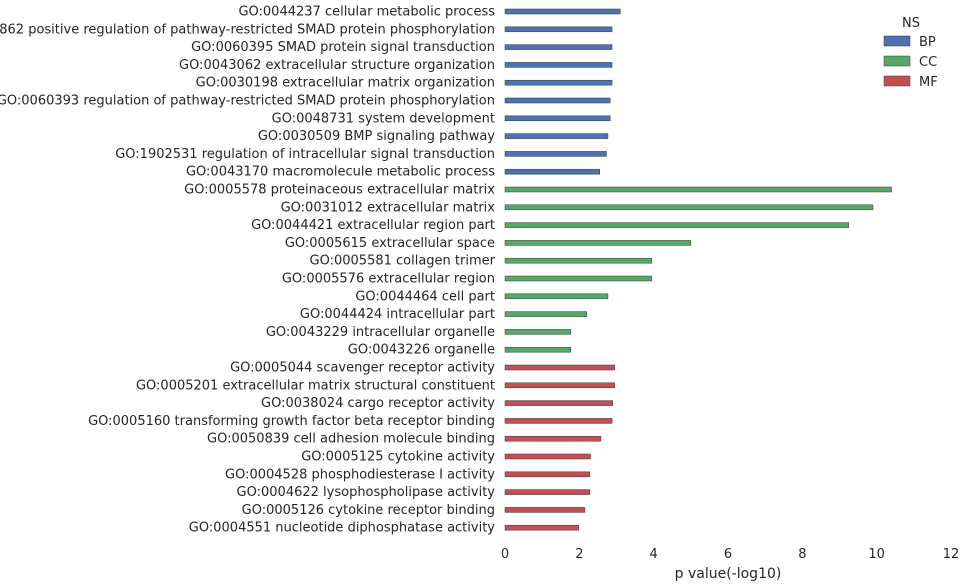  What do you see at coordinates (362, 368) in the screenshot?
I see `category-label: GO:0005044 scavenger receptor activity` at bounding box center [362, 368].